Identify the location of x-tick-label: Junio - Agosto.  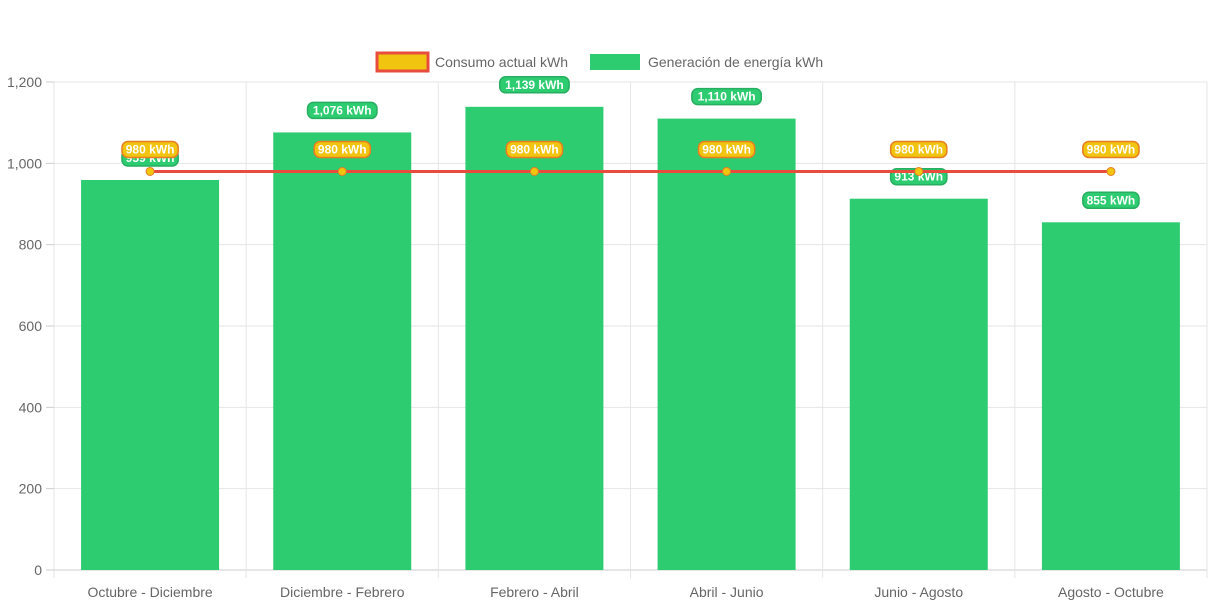
(918, 592).